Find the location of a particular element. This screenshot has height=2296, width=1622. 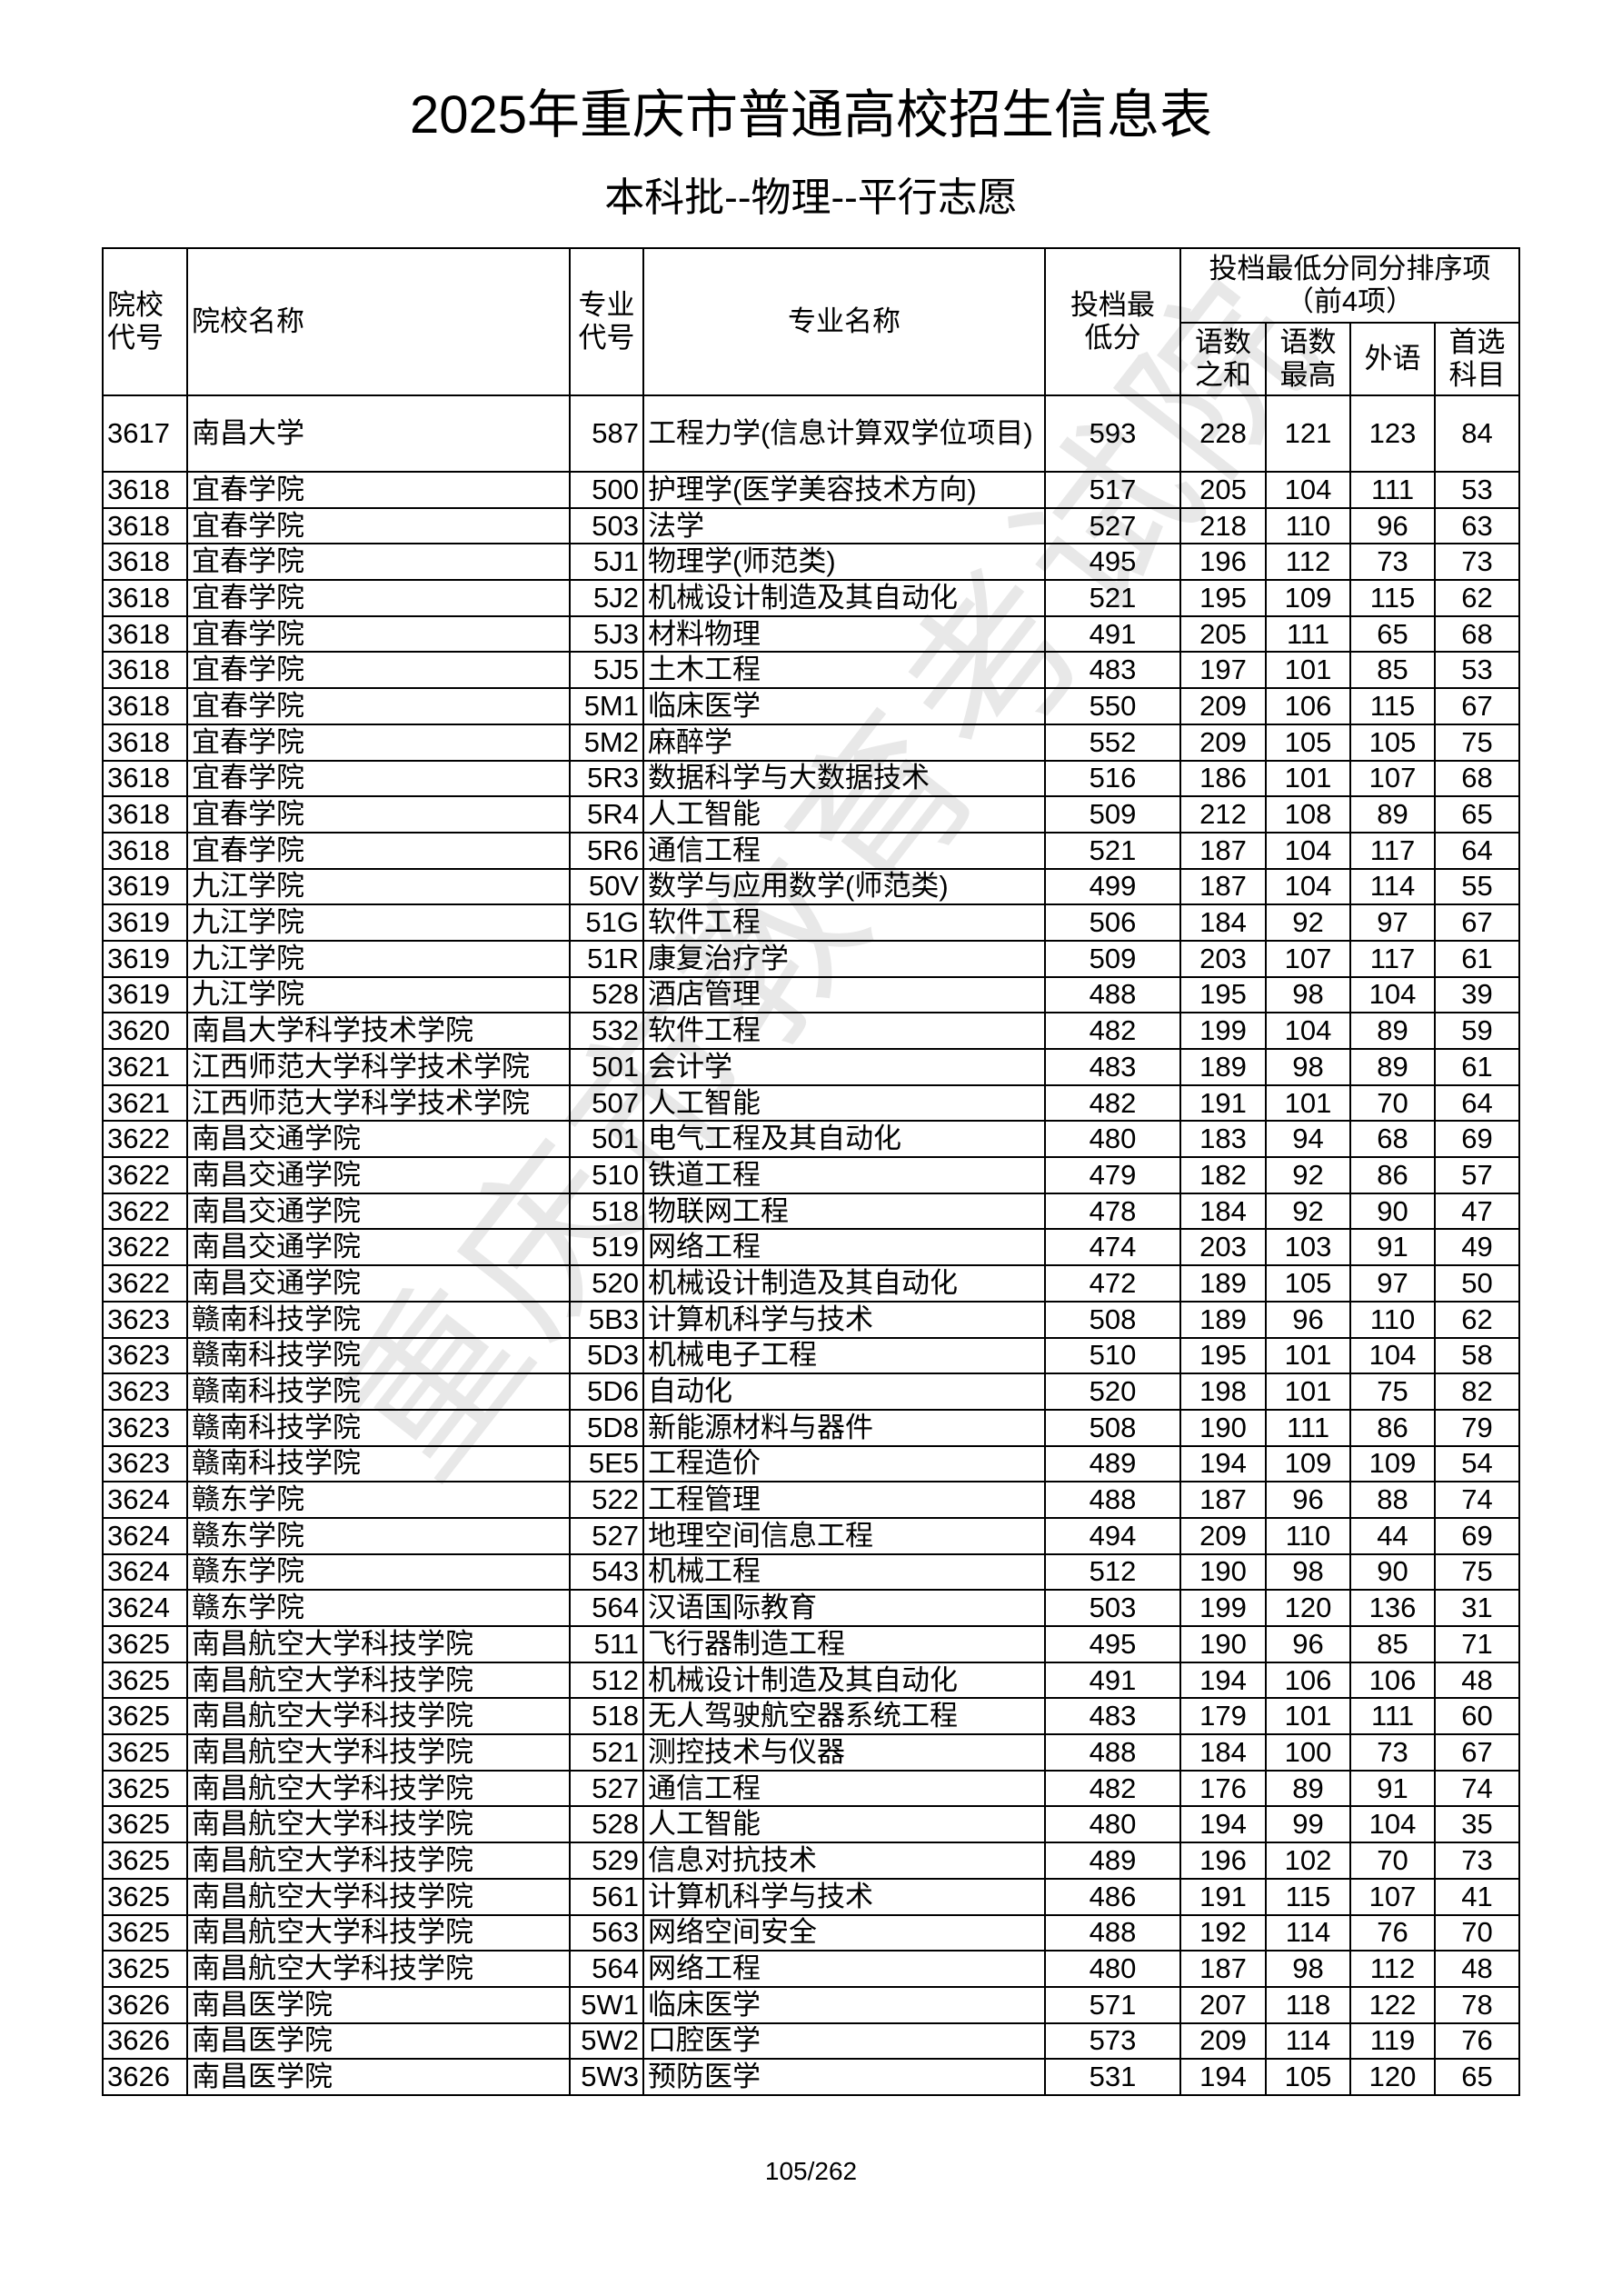

cell-first-subject: 64 is located at coordinates (1477, 1103).